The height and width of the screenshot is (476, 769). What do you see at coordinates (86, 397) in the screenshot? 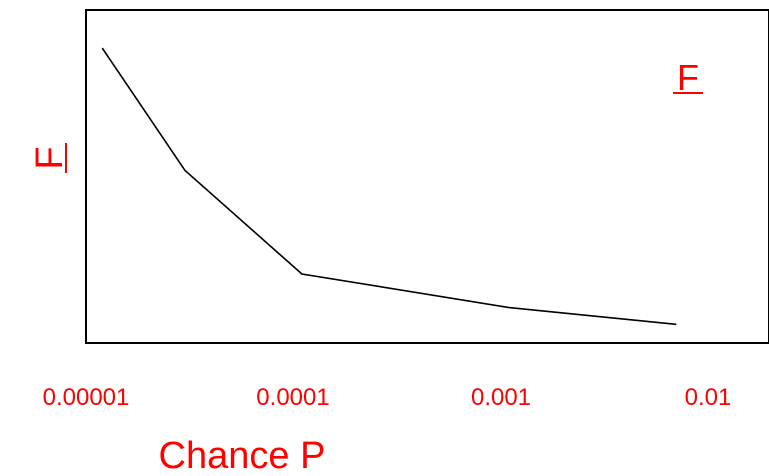
I see `x-tick-label-0: 0.00001` at bounding box center [86, 397].